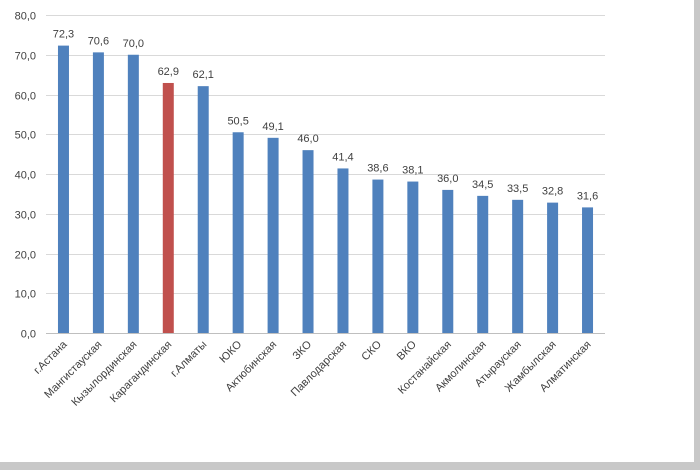  What do you see at coordinates (371, 350) in the screenshot?
I see `category-label: СКО` at bounding box center [371, 350].